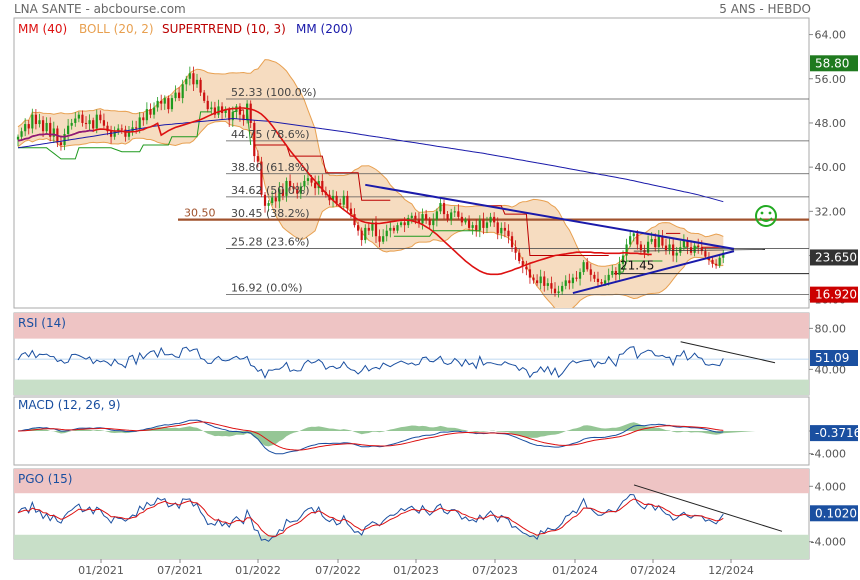 The image size is (860, 580). What do you see at coordinates (370, 436) in the screenshot?
I see `macd-signal-line` at bounding box center [370, 436].